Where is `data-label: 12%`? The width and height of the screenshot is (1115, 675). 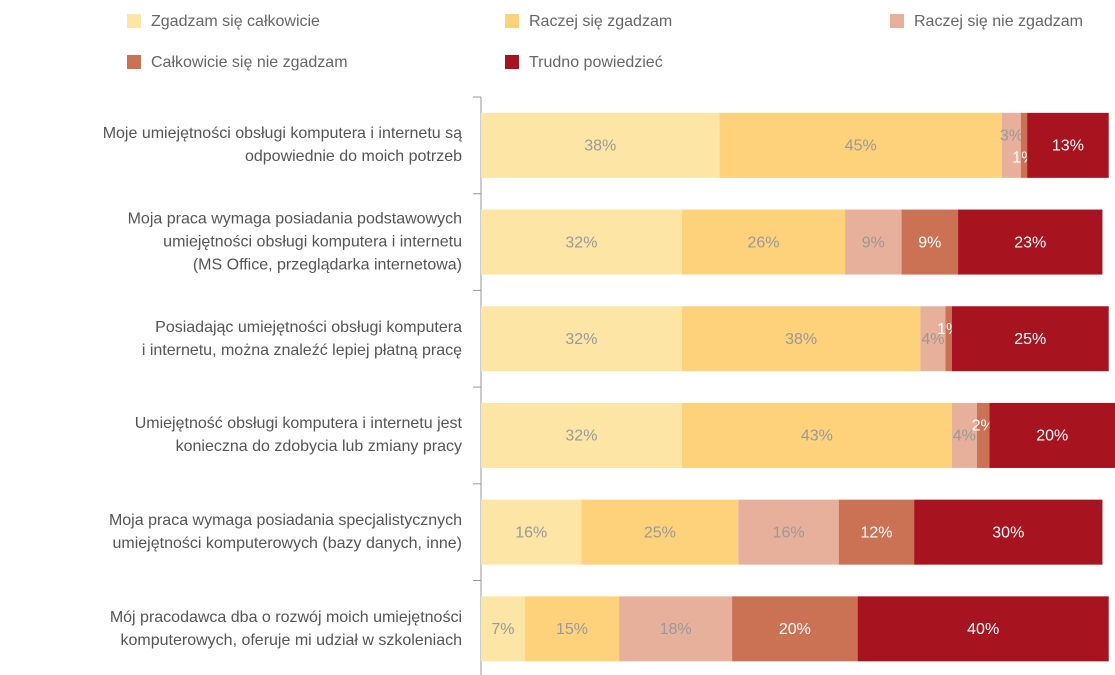
data-label: 12% is located at coordinates (876, 532).